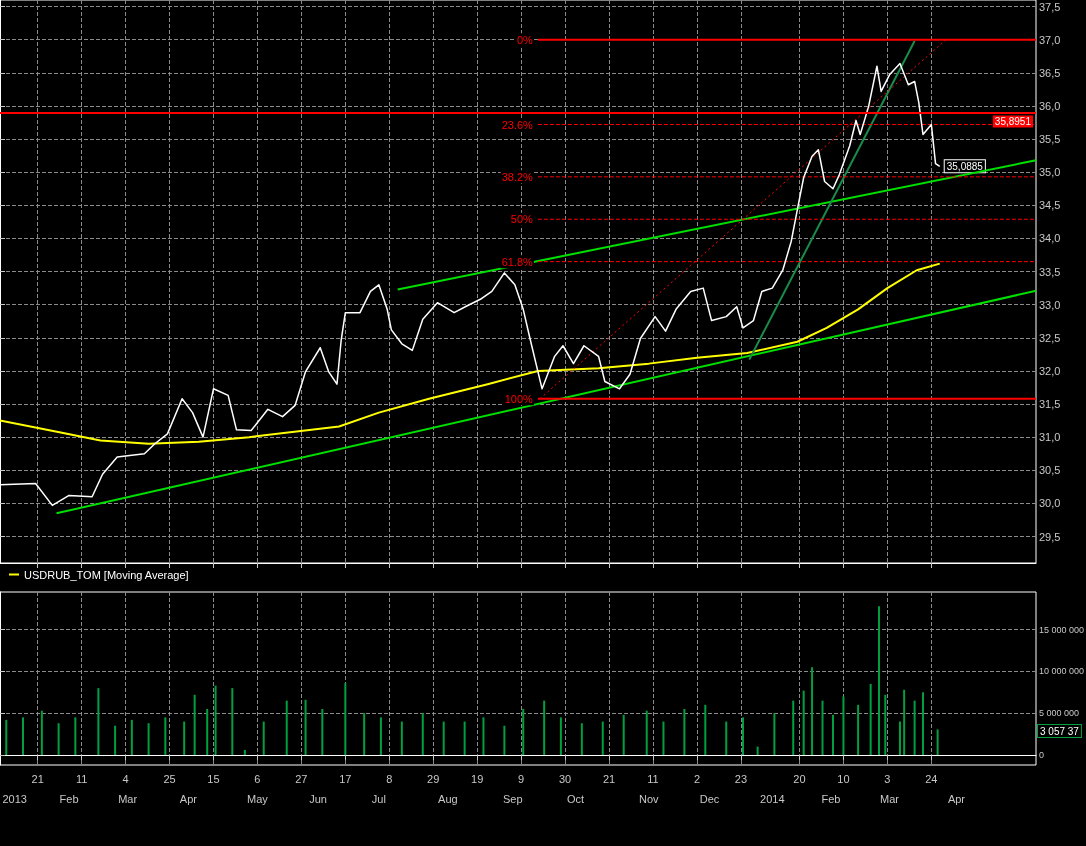 The height and width of the screenshot is (846, 1086). Describe the element at coordinates (697, 778) in the screenshot. I see `x-tick-label: 2` at that location.